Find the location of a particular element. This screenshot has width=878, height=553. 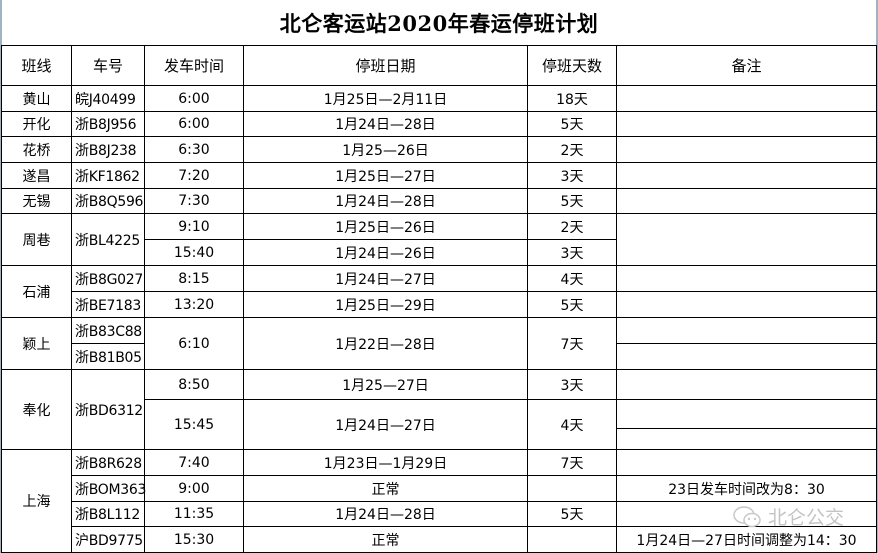

route-cell: 上海 is located at coordinates (36, 501).